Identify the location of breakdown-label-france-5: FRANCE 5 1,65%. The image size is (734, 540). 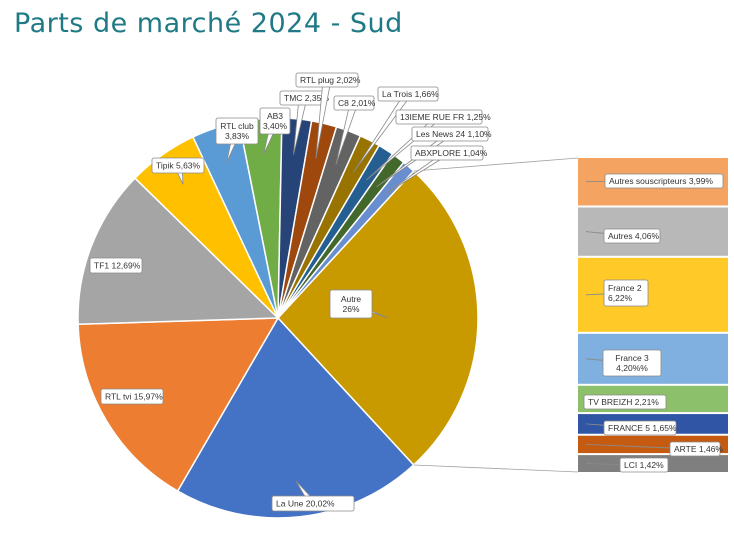
(631, 428).